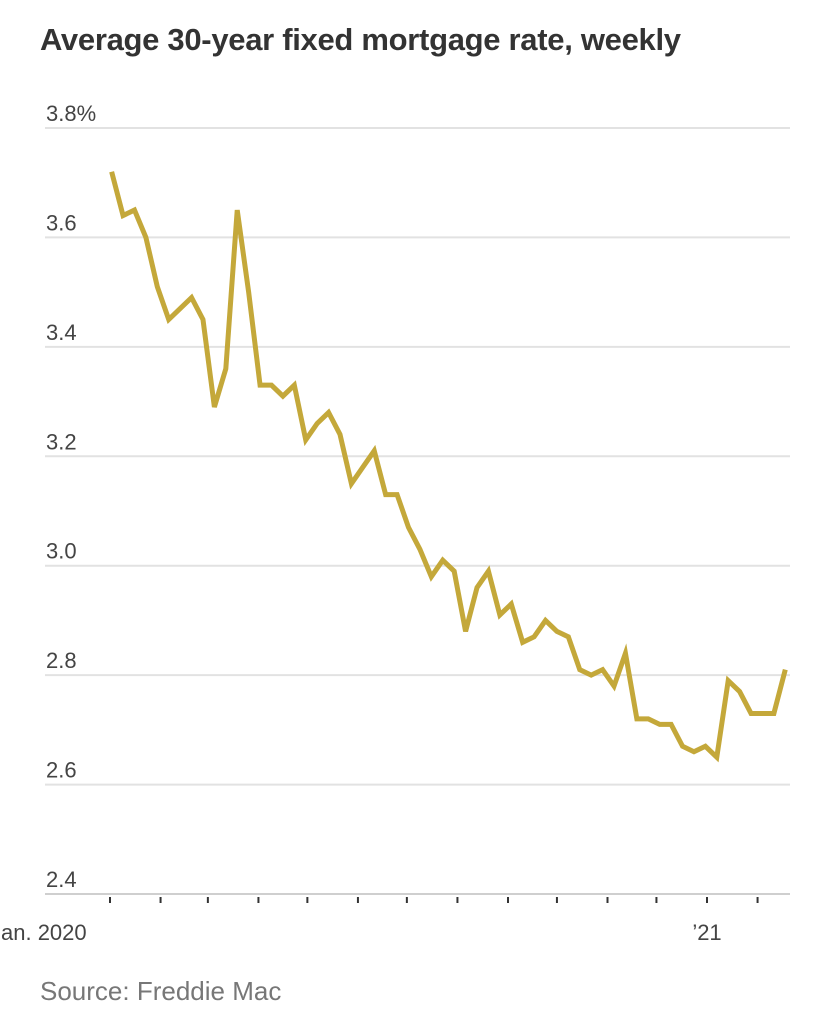 Image resolution: width=830 pixels, height=1024 pixels. I want to click on y-tick-label: 3.4, so click(61, 332).